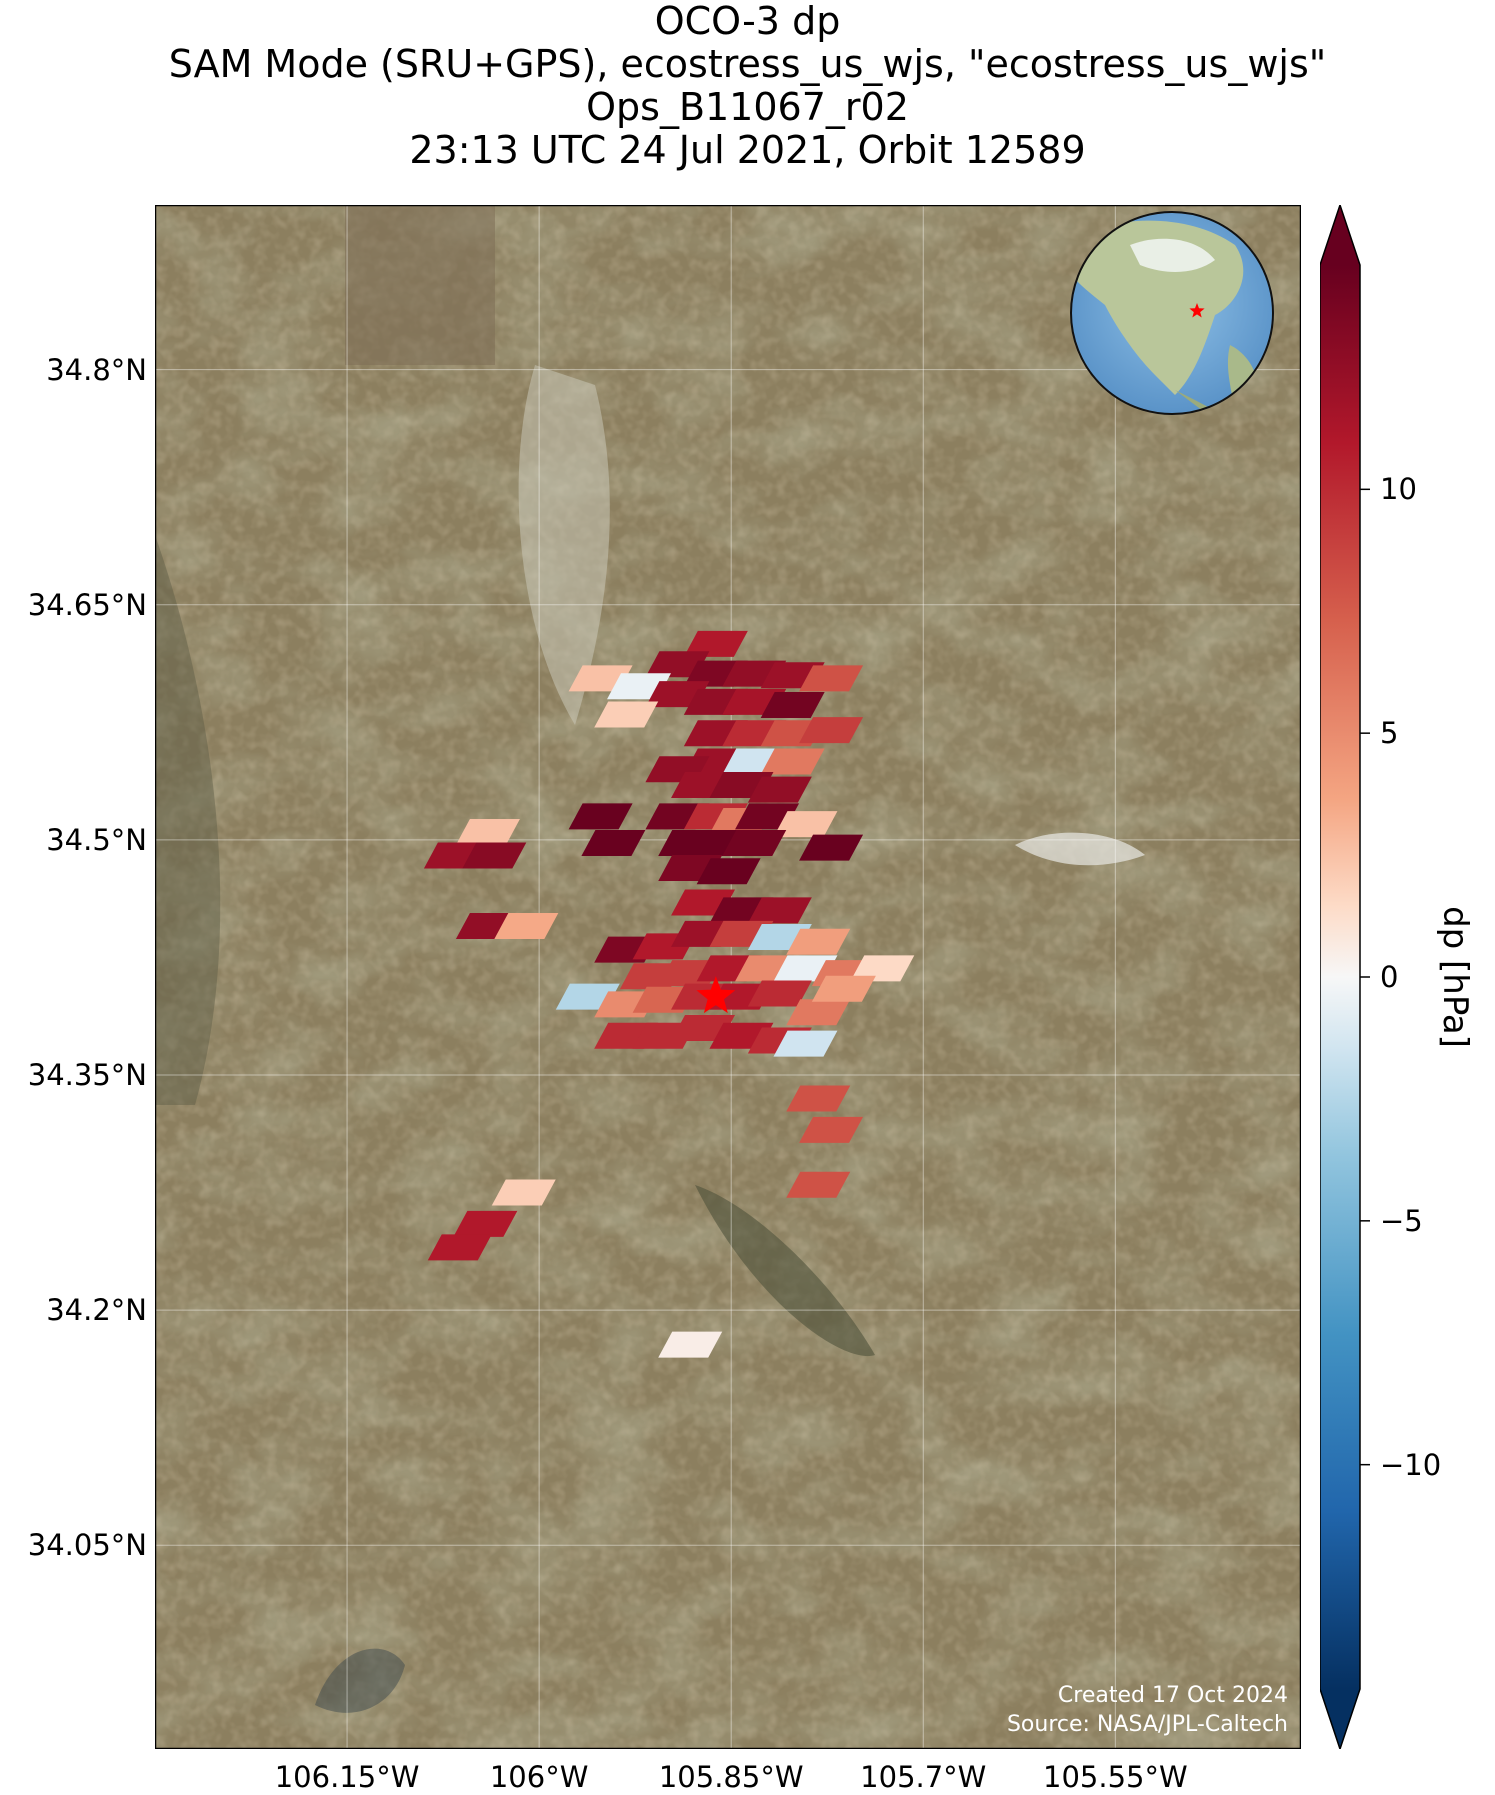  I want to click on lon-tick-label: 105.7°W, so click(923, 1777).